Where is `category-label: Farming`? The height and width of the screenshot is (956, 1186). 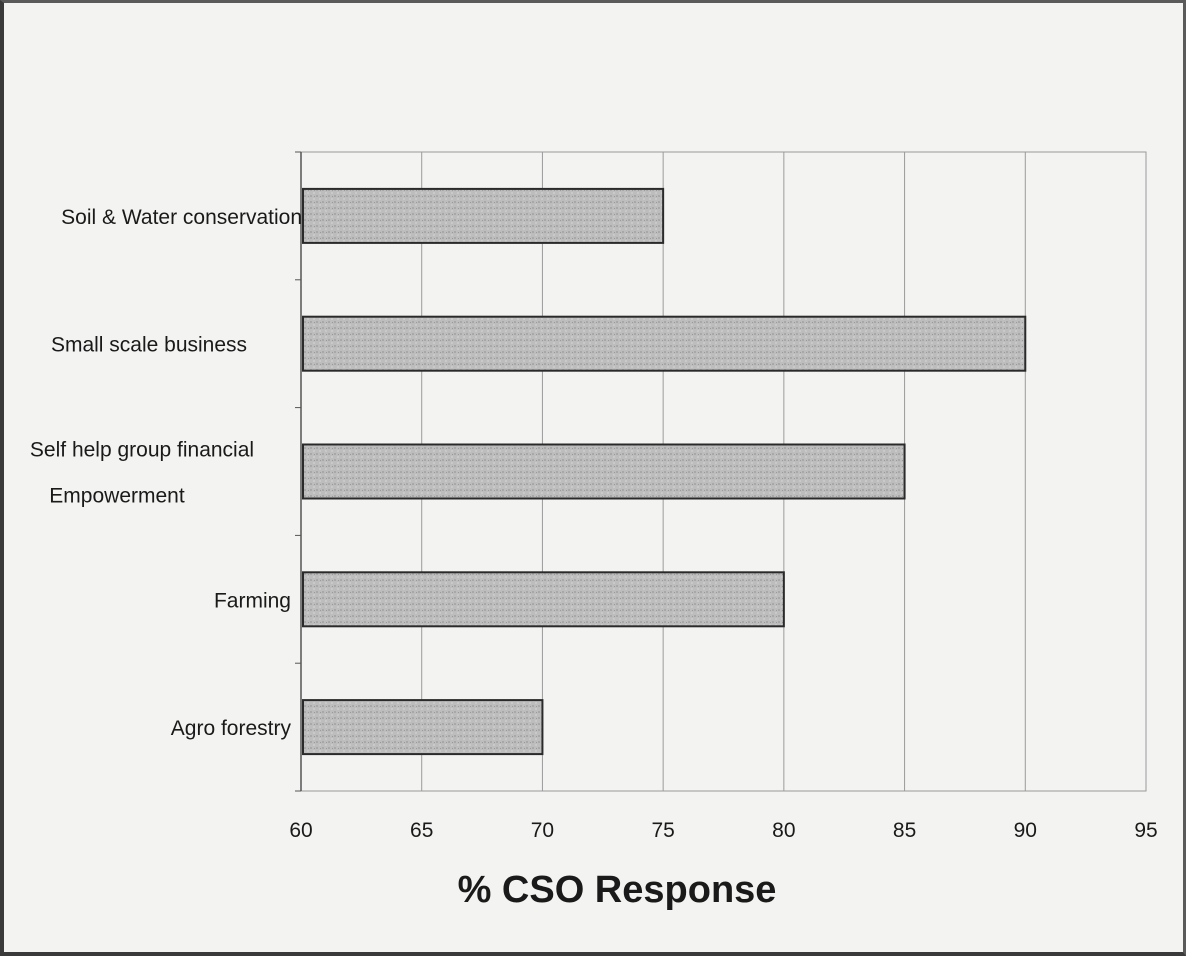
category-label: Farming is located at coordinates (252, 600).